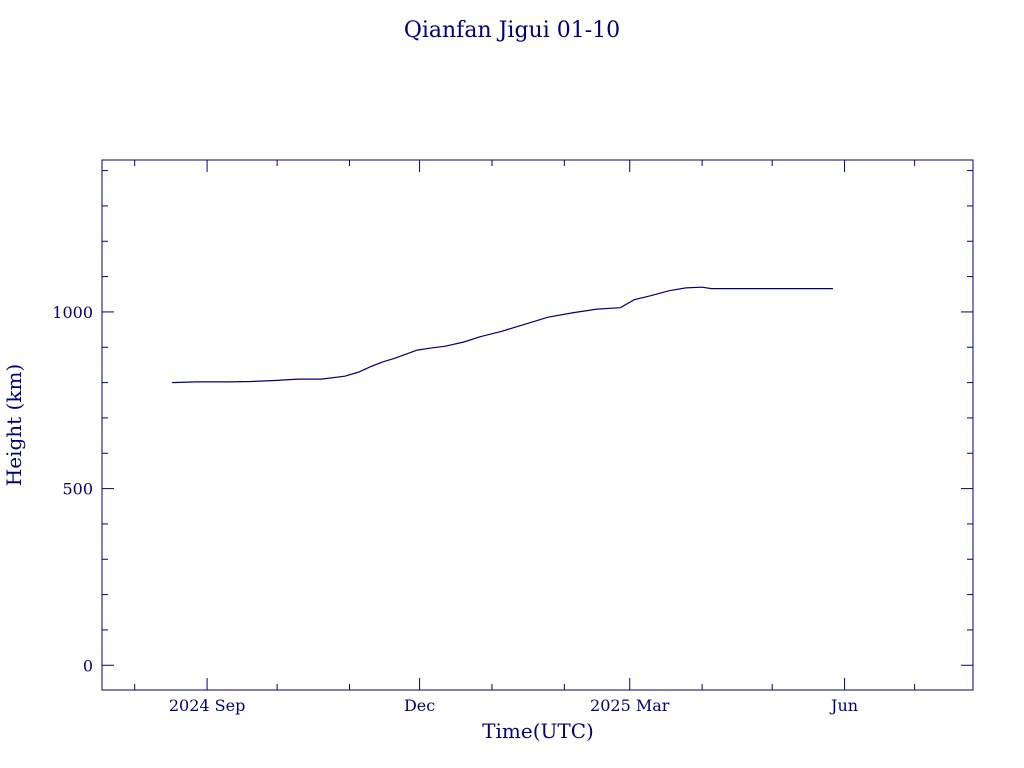  Describe the element at coordinates (512, 30) in the screenshot. I see `chart-title: Qianfan Jigui 01-10` at that location.